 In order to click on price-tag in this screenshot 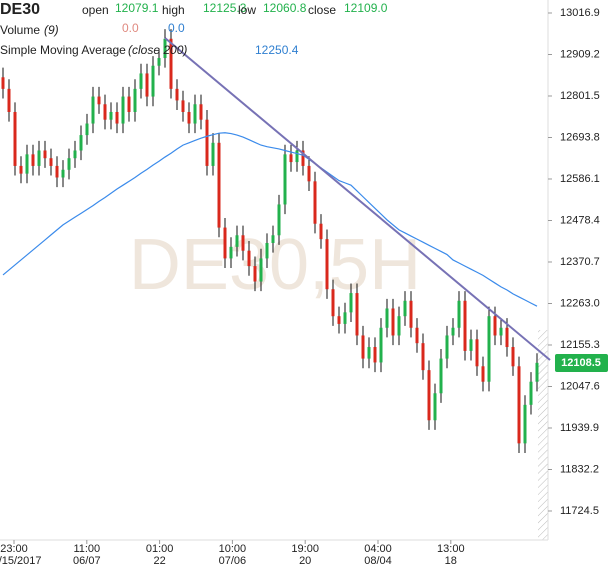, I will do `click(581, 363)`.